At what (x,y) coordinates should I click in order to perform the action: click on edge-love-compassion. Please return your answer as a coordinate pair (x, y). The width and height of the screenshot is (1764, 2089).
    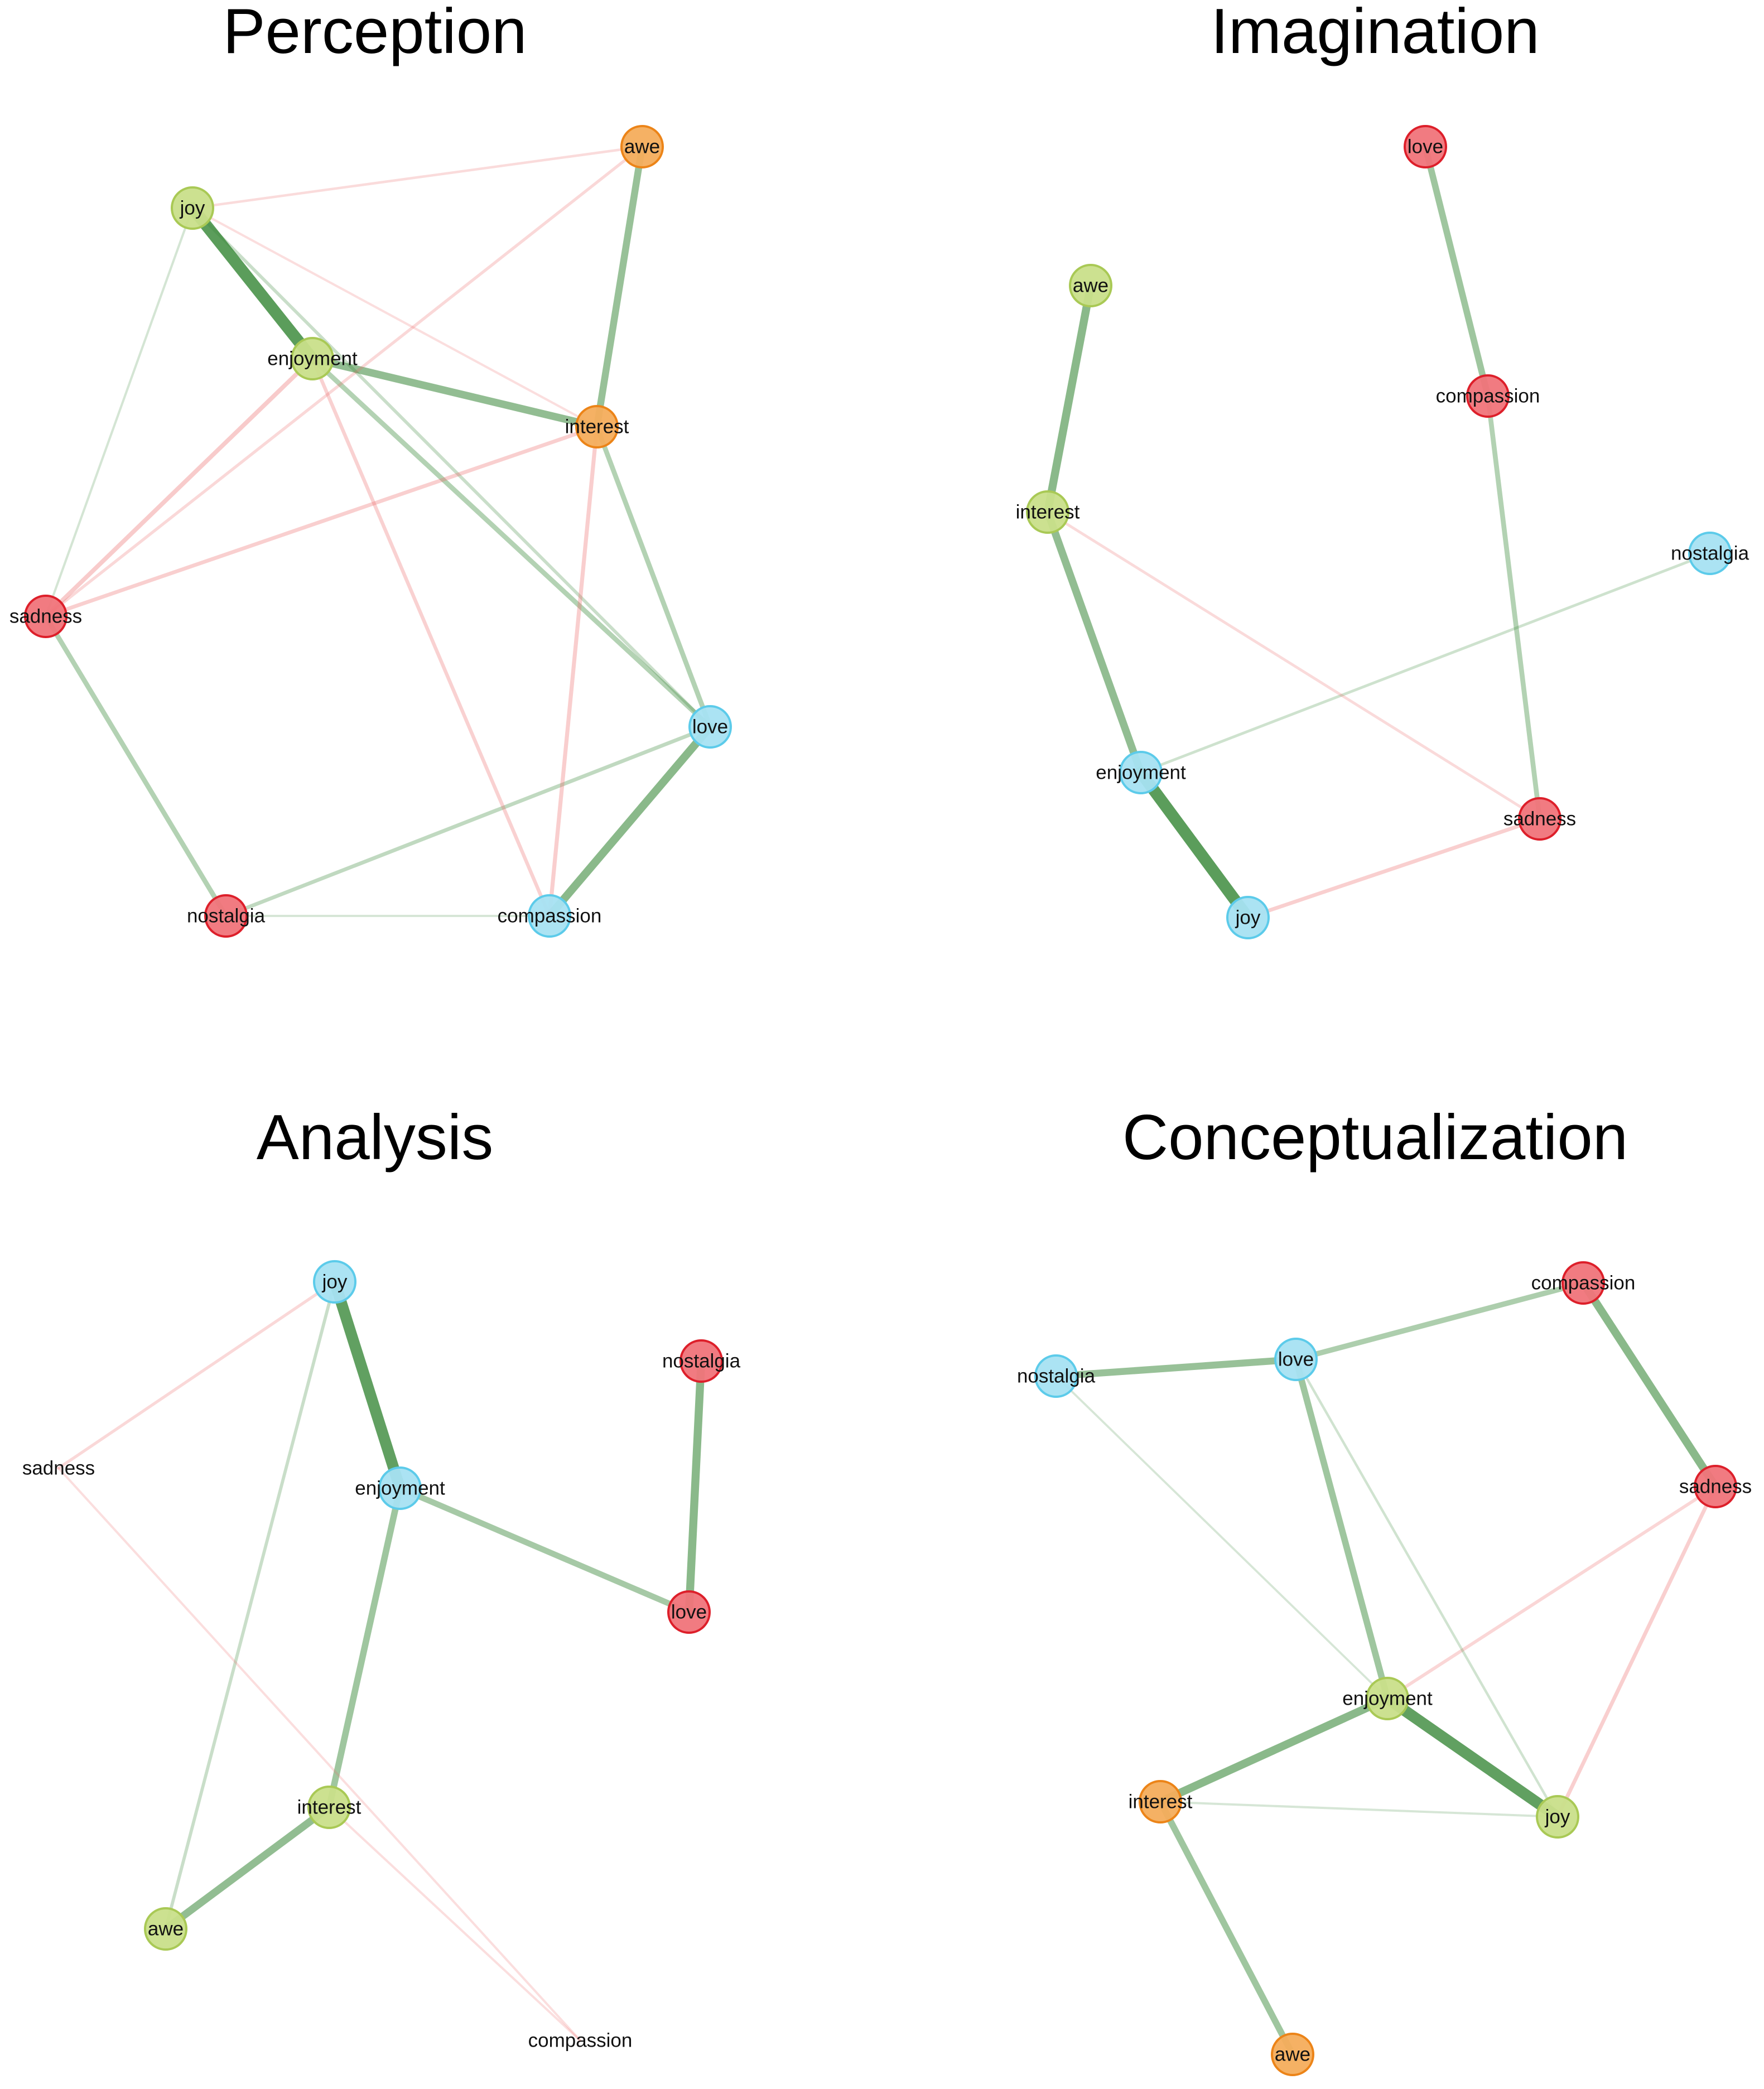
    Looking at the image, I should click on (1439, 1321).